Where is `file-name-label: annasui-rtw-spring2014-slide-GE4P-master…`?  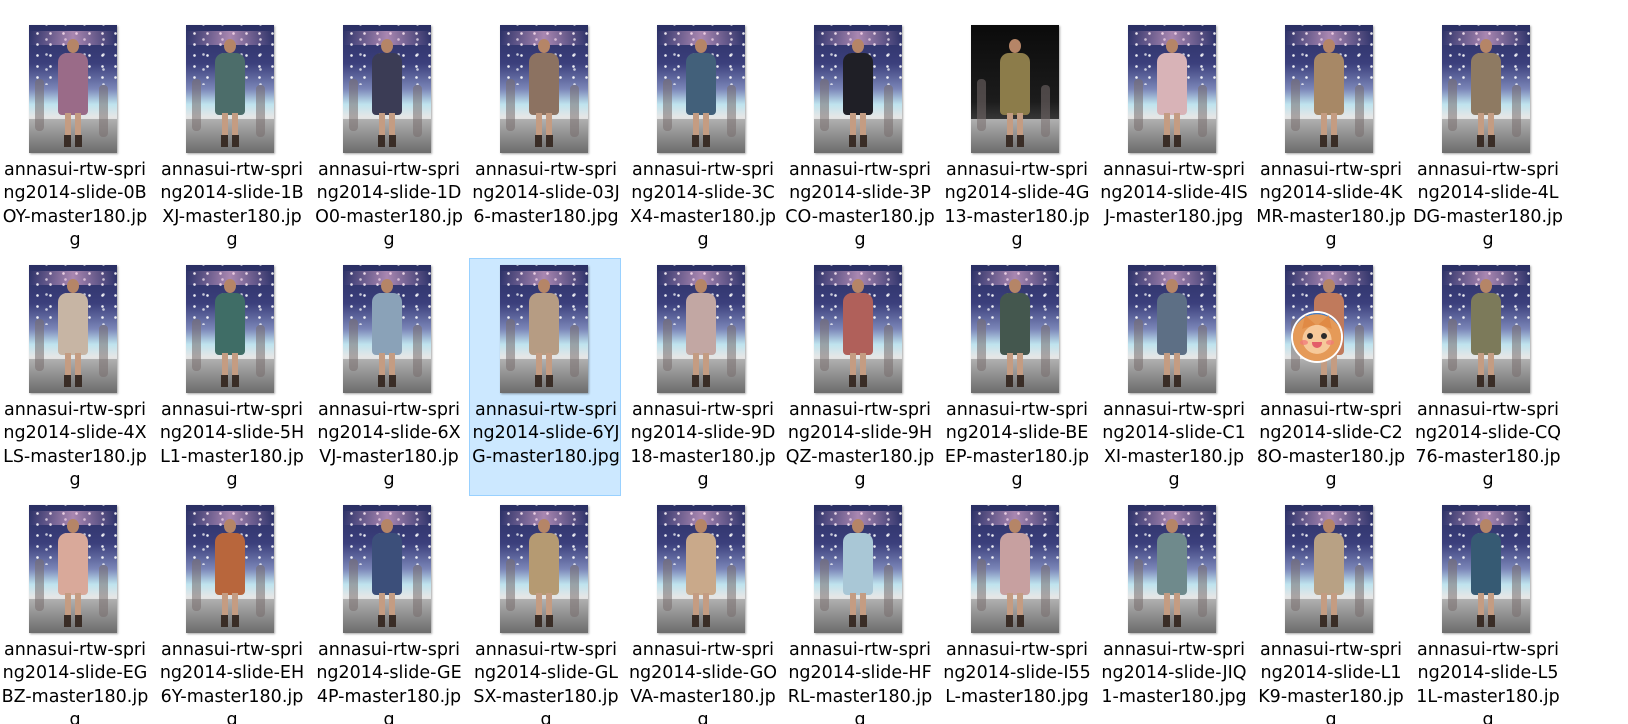 file-name-label: annasui-rtw-spring2014-slide-GE4P-master… is located at coordinates (389, 682).